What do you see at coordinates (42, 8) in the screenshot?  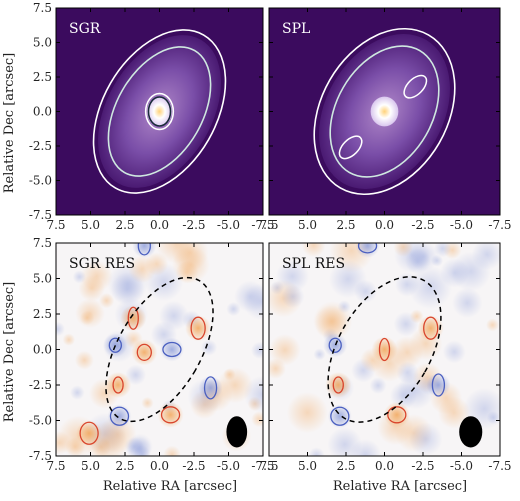 I see `y-tick-label: 7.5` at bounding box center [42, 8].